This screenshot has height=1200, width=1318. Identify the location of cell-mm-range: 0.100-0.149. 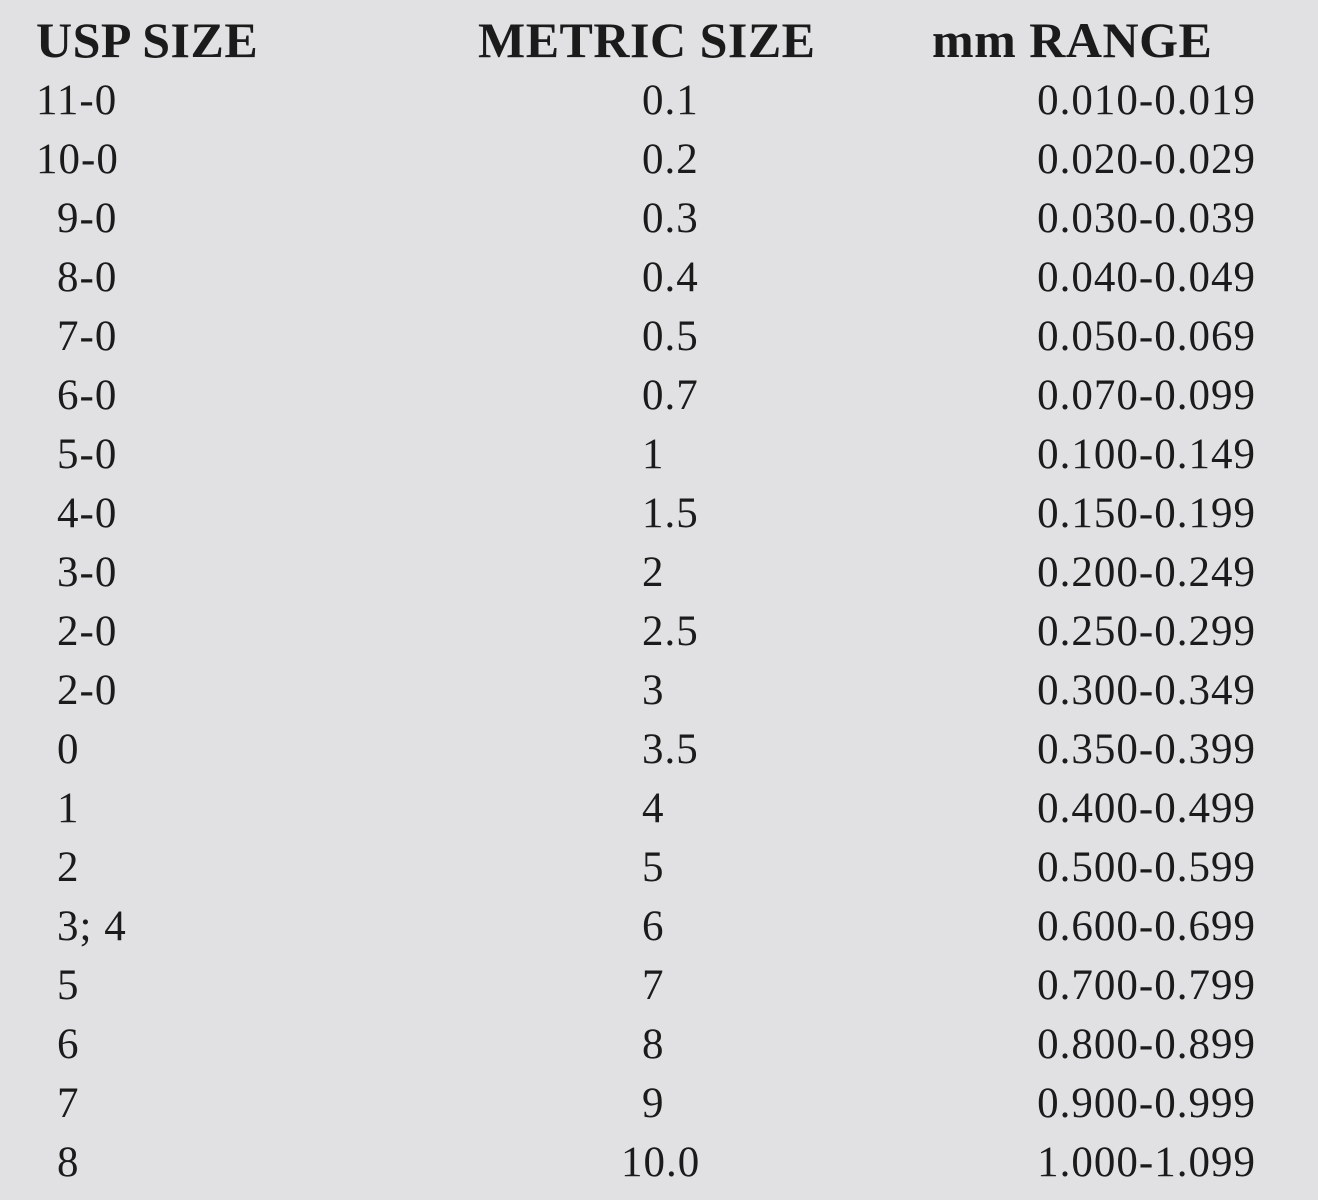
(1146, 454).